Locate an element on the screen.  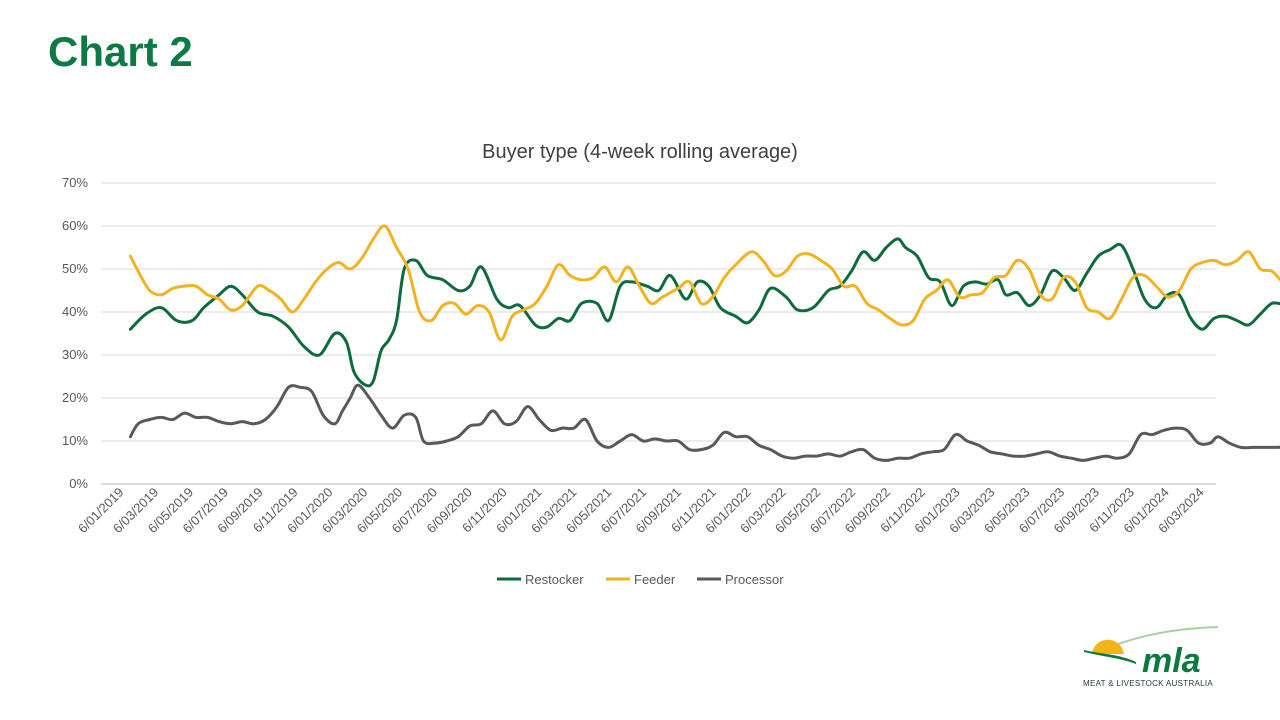
mla-logo: mla is located at coordinates (1151, 653).